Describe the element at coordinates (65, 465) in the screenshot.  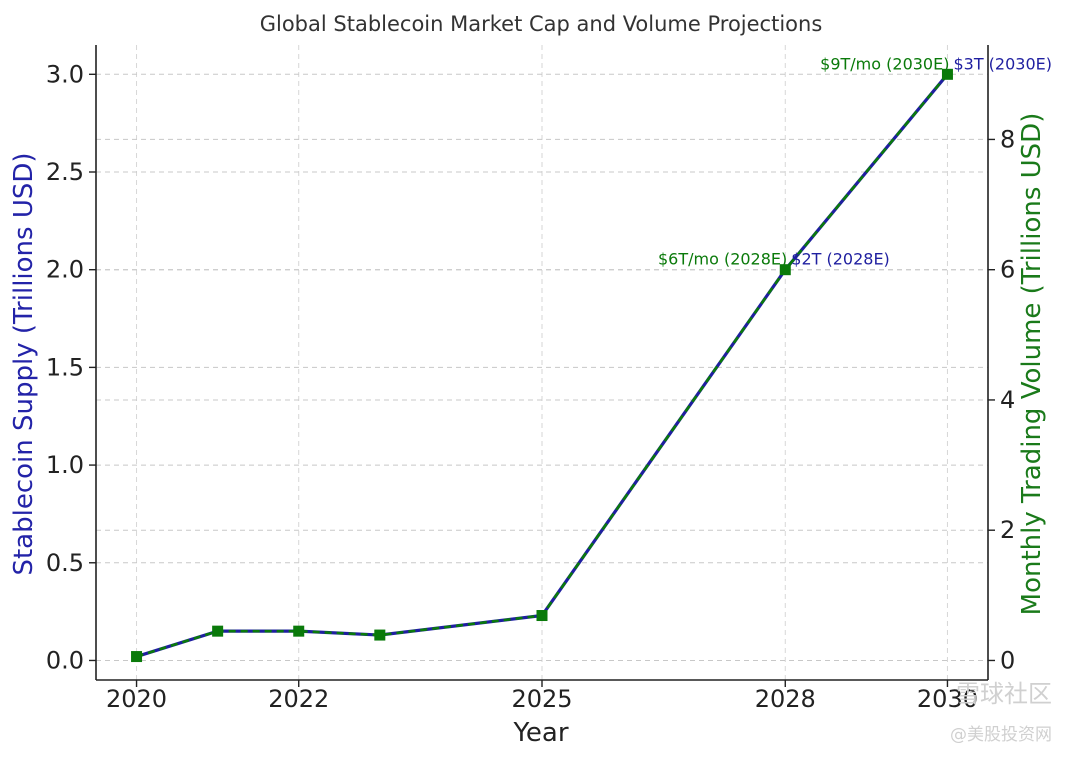
I see `y-left-tick-label-1.0: 1.0` at that location.